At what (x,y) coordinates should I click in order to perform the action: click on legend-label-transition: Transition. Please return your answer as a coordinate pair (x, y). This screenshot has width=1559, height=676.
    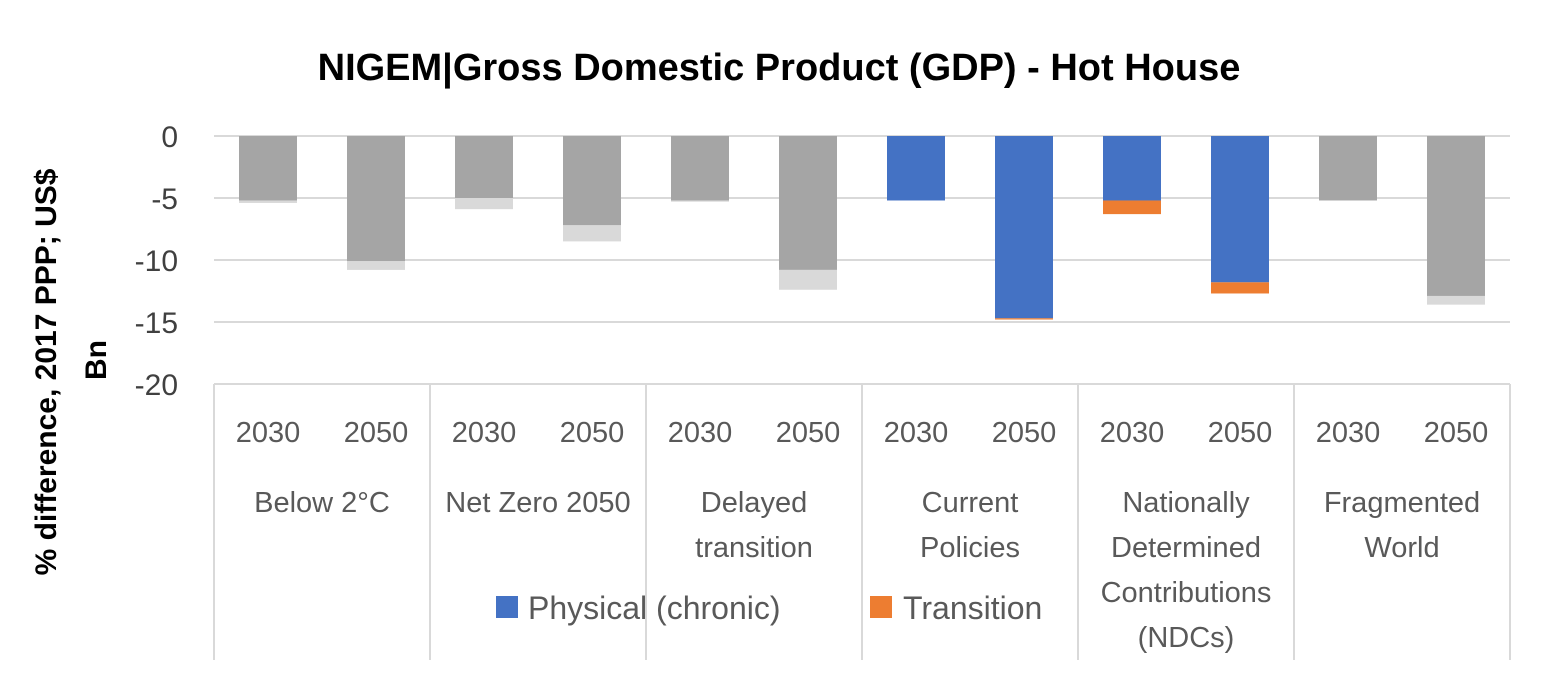
    Looking at the image, I should click on (972, 608).